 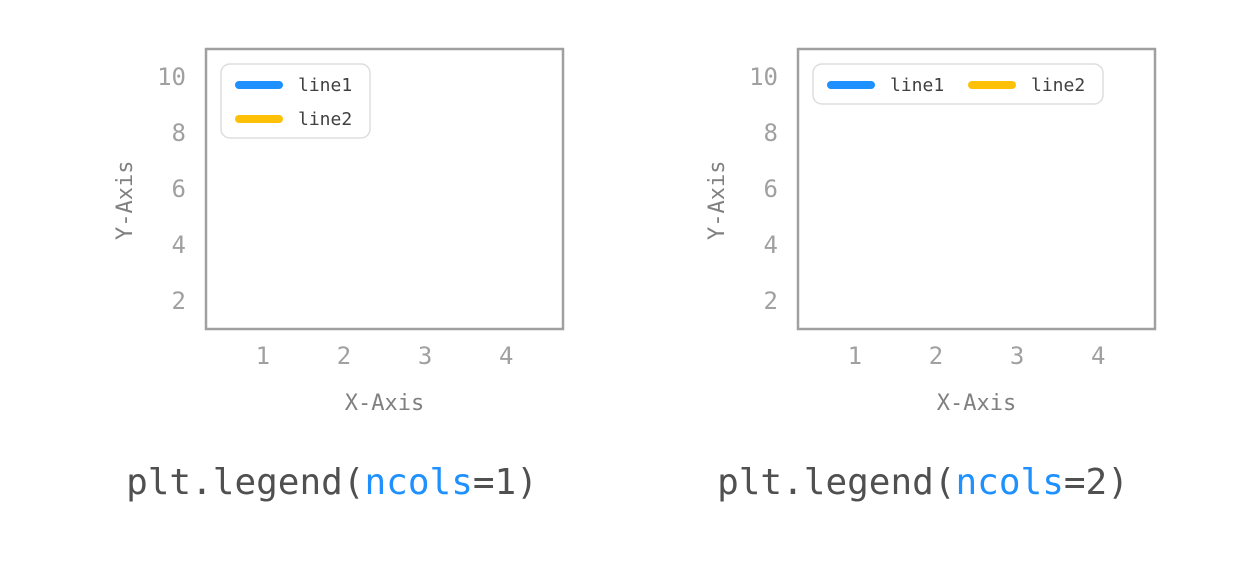 I want to click on code-caption: plt.legend(ncols=2), so click(x=923, y=482).